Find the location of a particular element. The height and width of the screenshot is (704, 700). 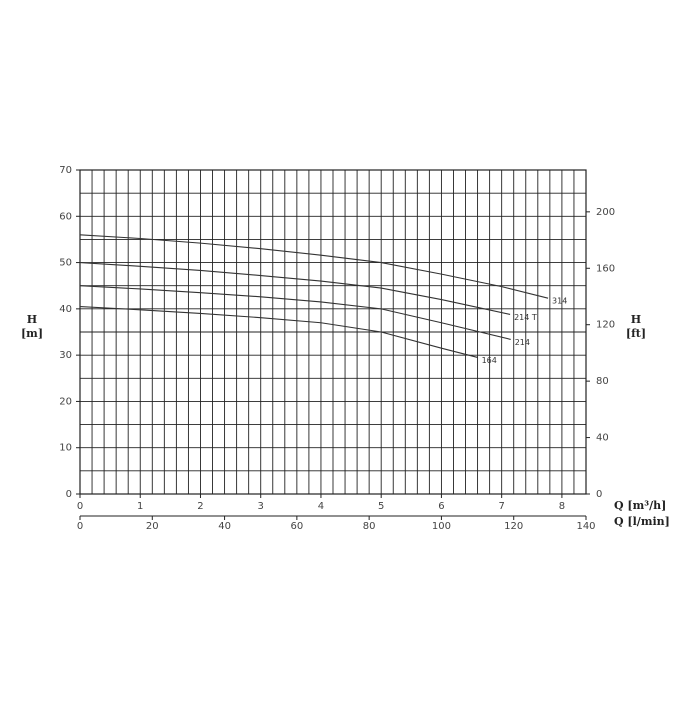

series-label: 214 T is located at coordinates (525, 317).